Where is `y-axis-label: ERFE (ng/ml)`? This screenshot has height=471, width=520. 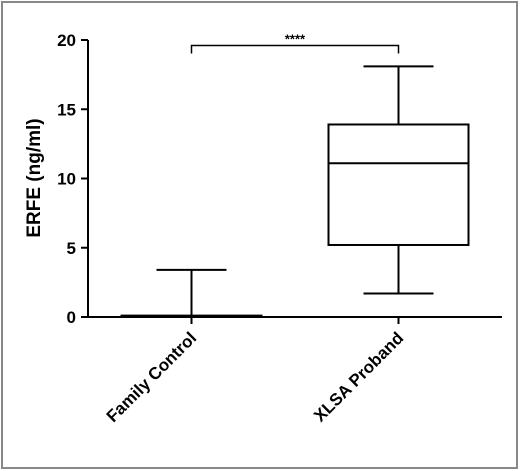 y-axis-label: ERFE (ng/ml) is located at coordinates (34, 177).